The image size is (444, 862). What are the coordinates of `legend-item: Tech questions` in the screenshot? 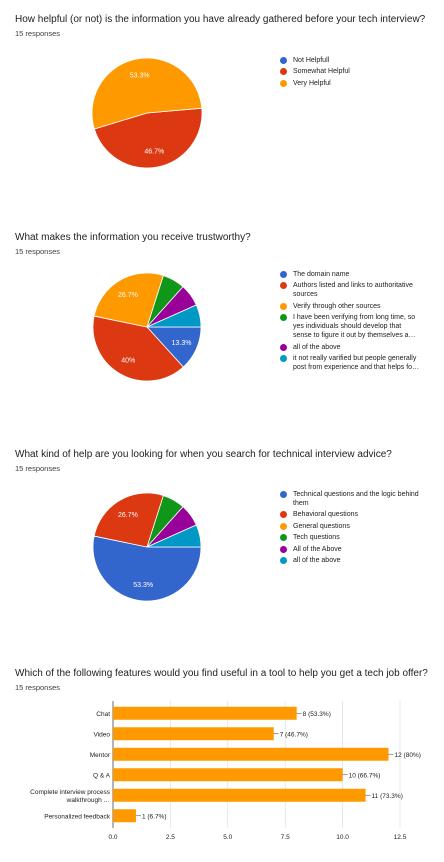 It's located at (355, 537).